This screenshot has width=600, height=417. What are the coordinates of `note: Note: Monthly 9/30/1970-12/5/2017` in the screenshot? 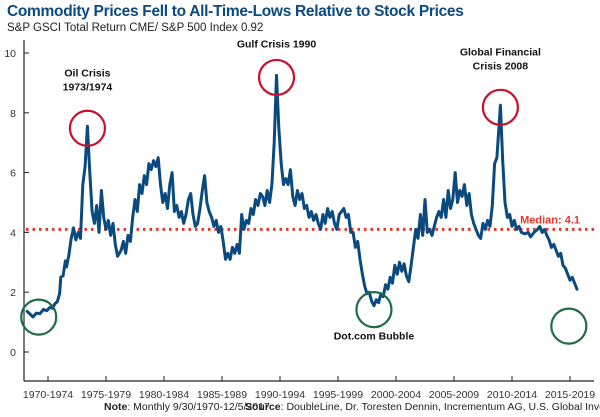 It's located at (187, 407).